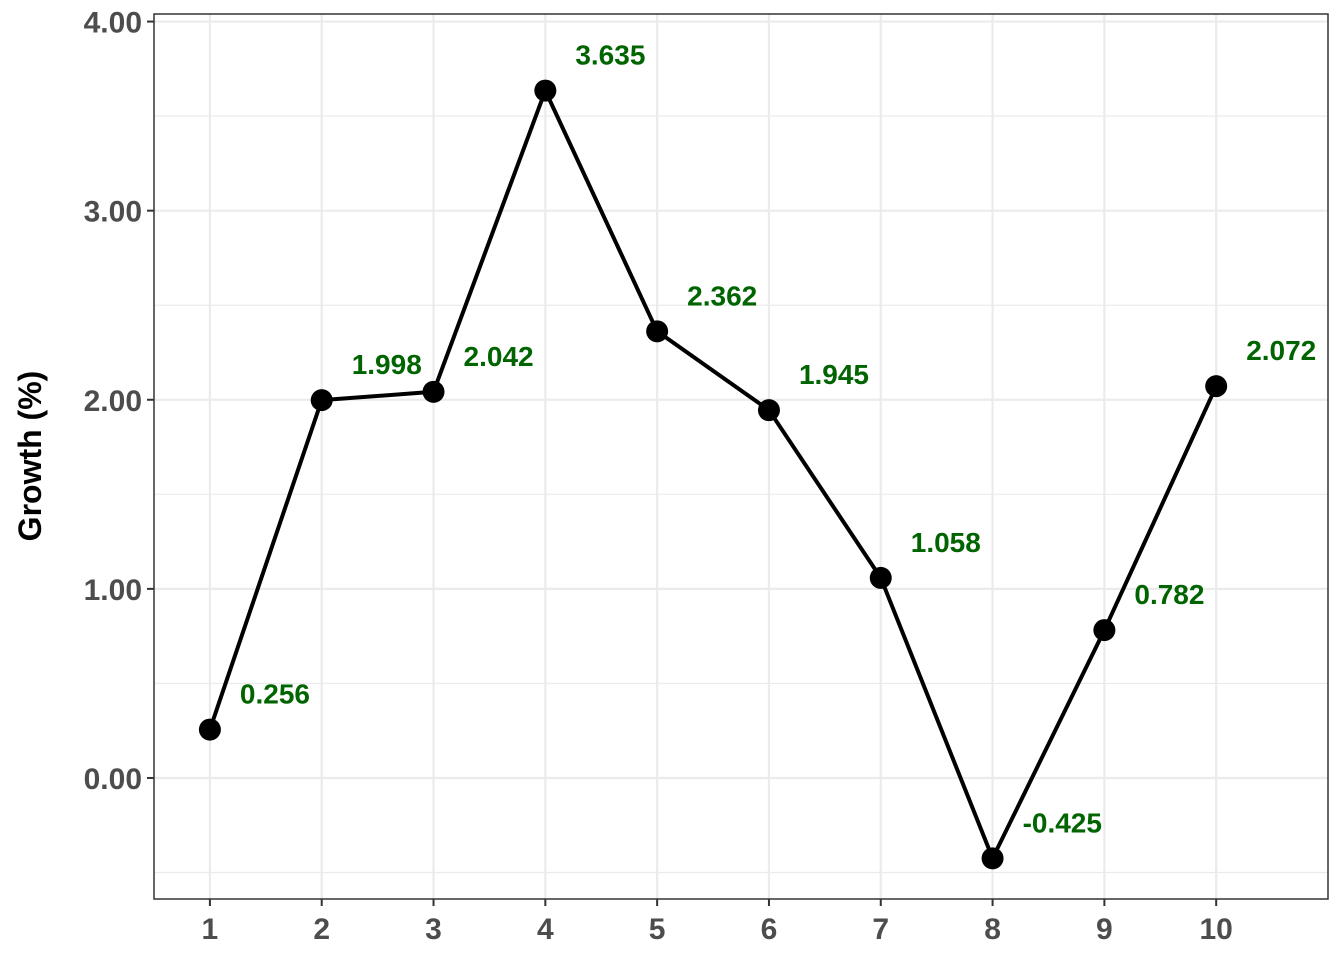  Describe the element at coordinates (1062, 822) in the screenshot. I see `data-label: -0.425` at that location.